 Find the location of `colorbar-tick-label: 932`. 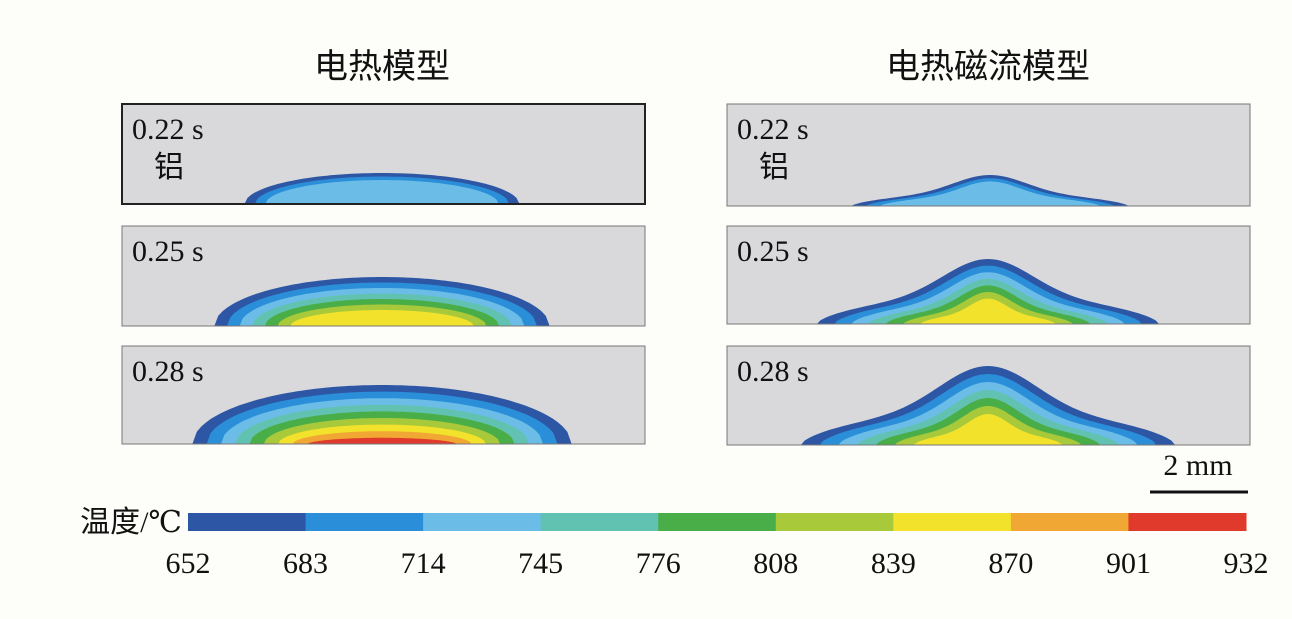

colorbar-tick-label: 932 is located at coordinates (1246, 563).